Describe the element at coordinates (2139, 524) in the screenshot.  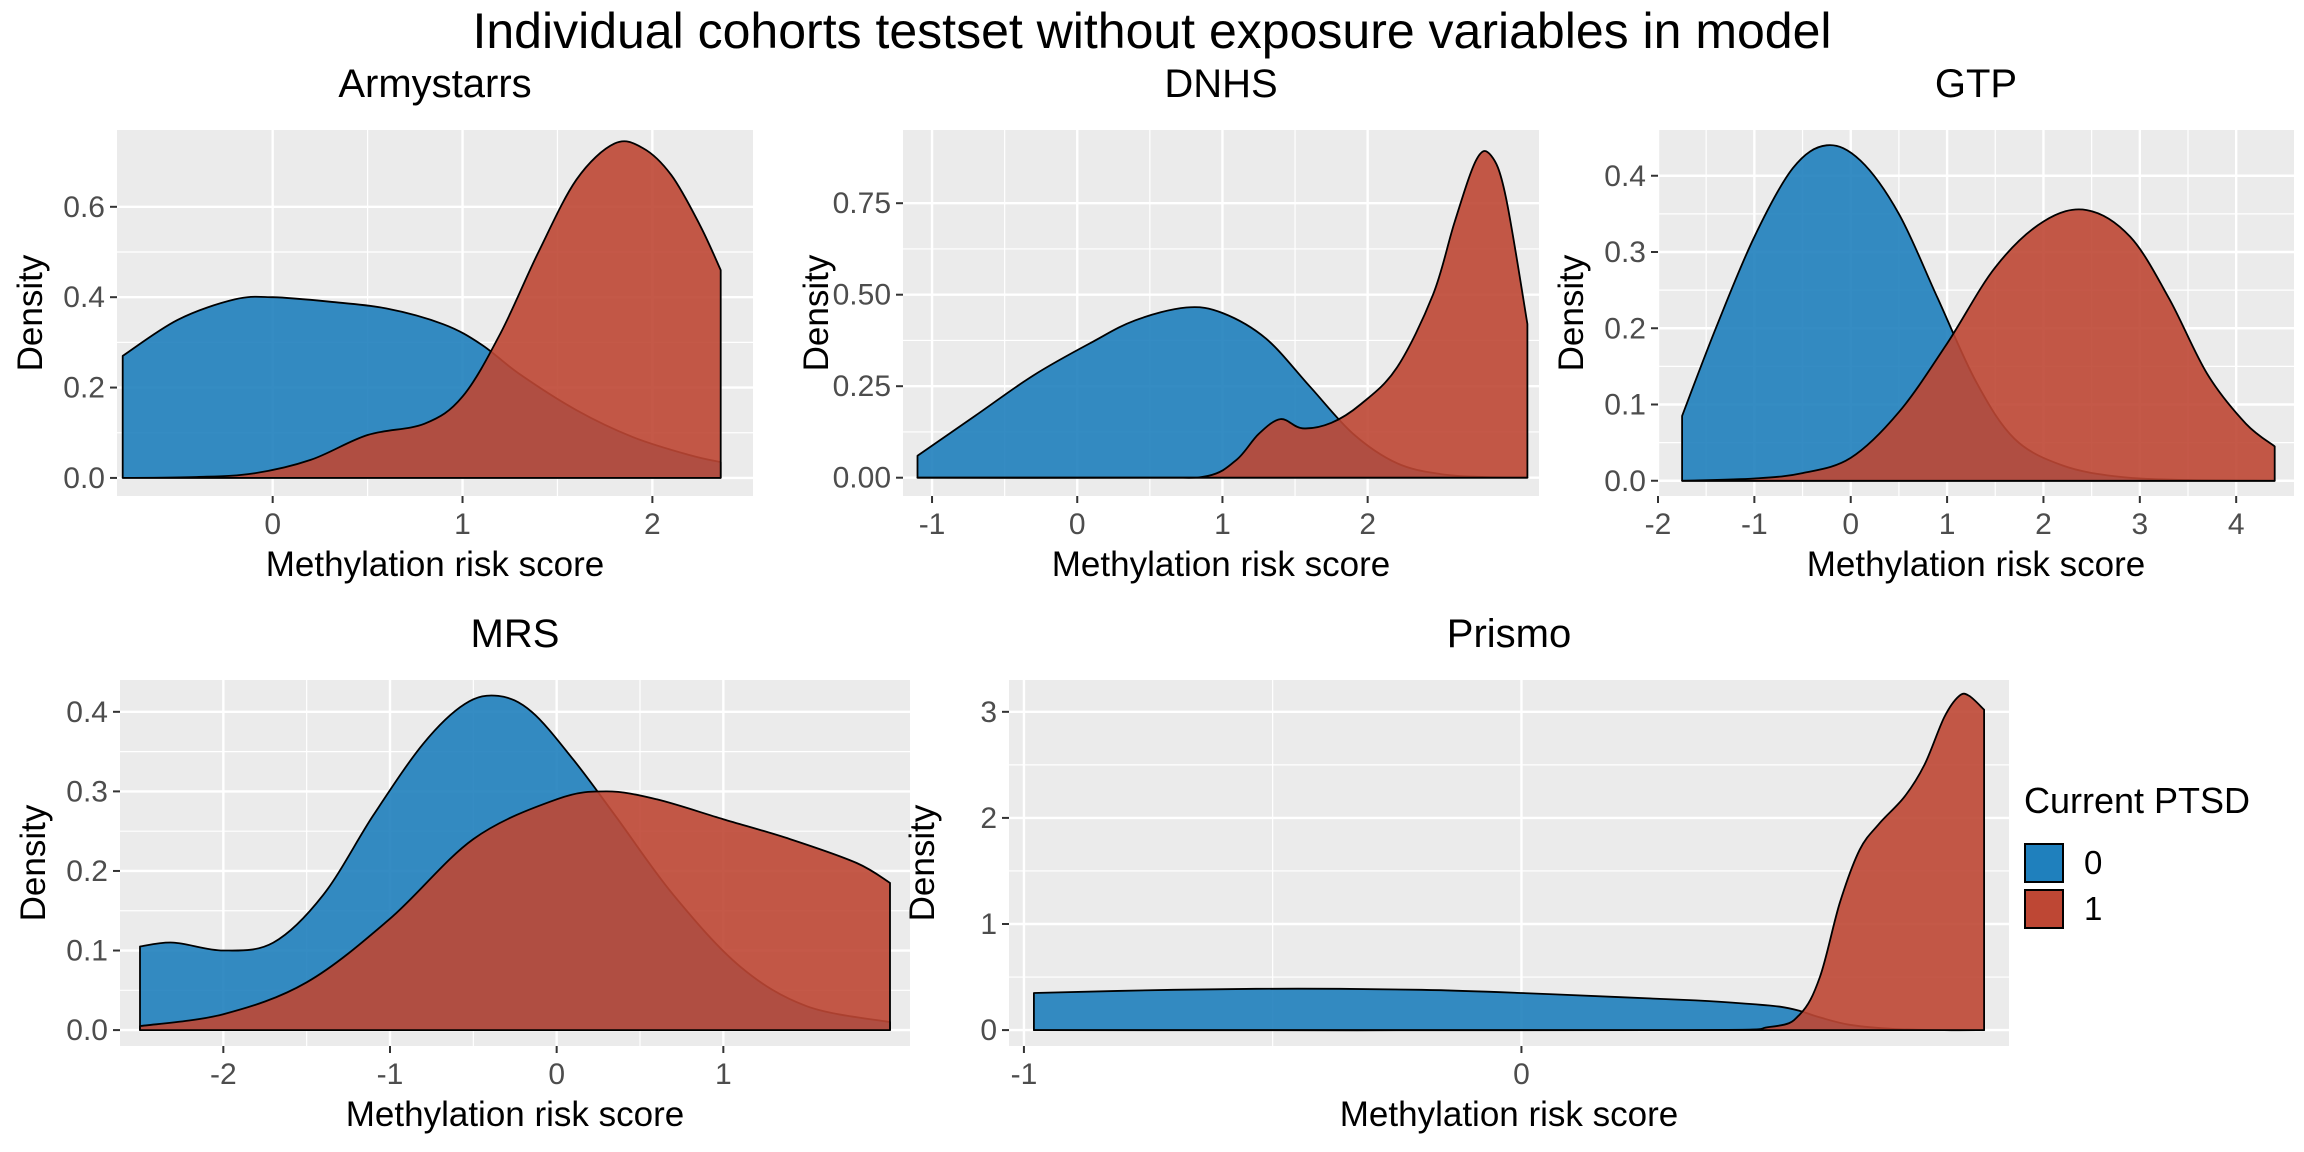
I see `x-tick-label: 3` at that location.